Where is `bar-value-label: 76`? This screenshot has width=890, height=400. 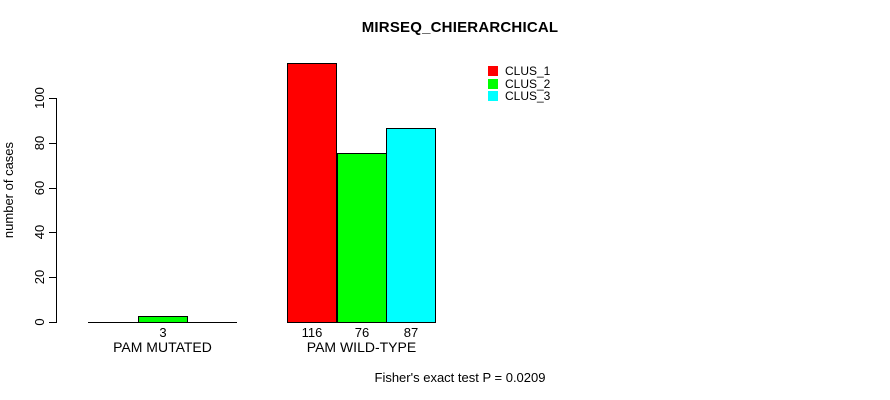
bar-value-label: 76 is located at coordinates (362, 332).